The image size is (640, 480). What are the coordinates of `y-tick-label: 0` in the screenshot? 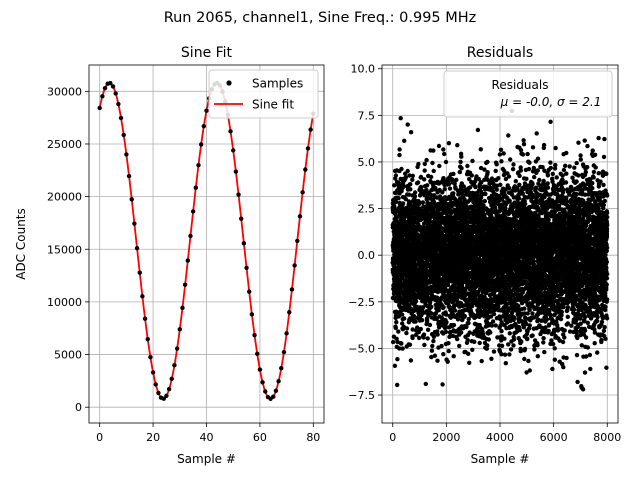 It's located at (78, 407).